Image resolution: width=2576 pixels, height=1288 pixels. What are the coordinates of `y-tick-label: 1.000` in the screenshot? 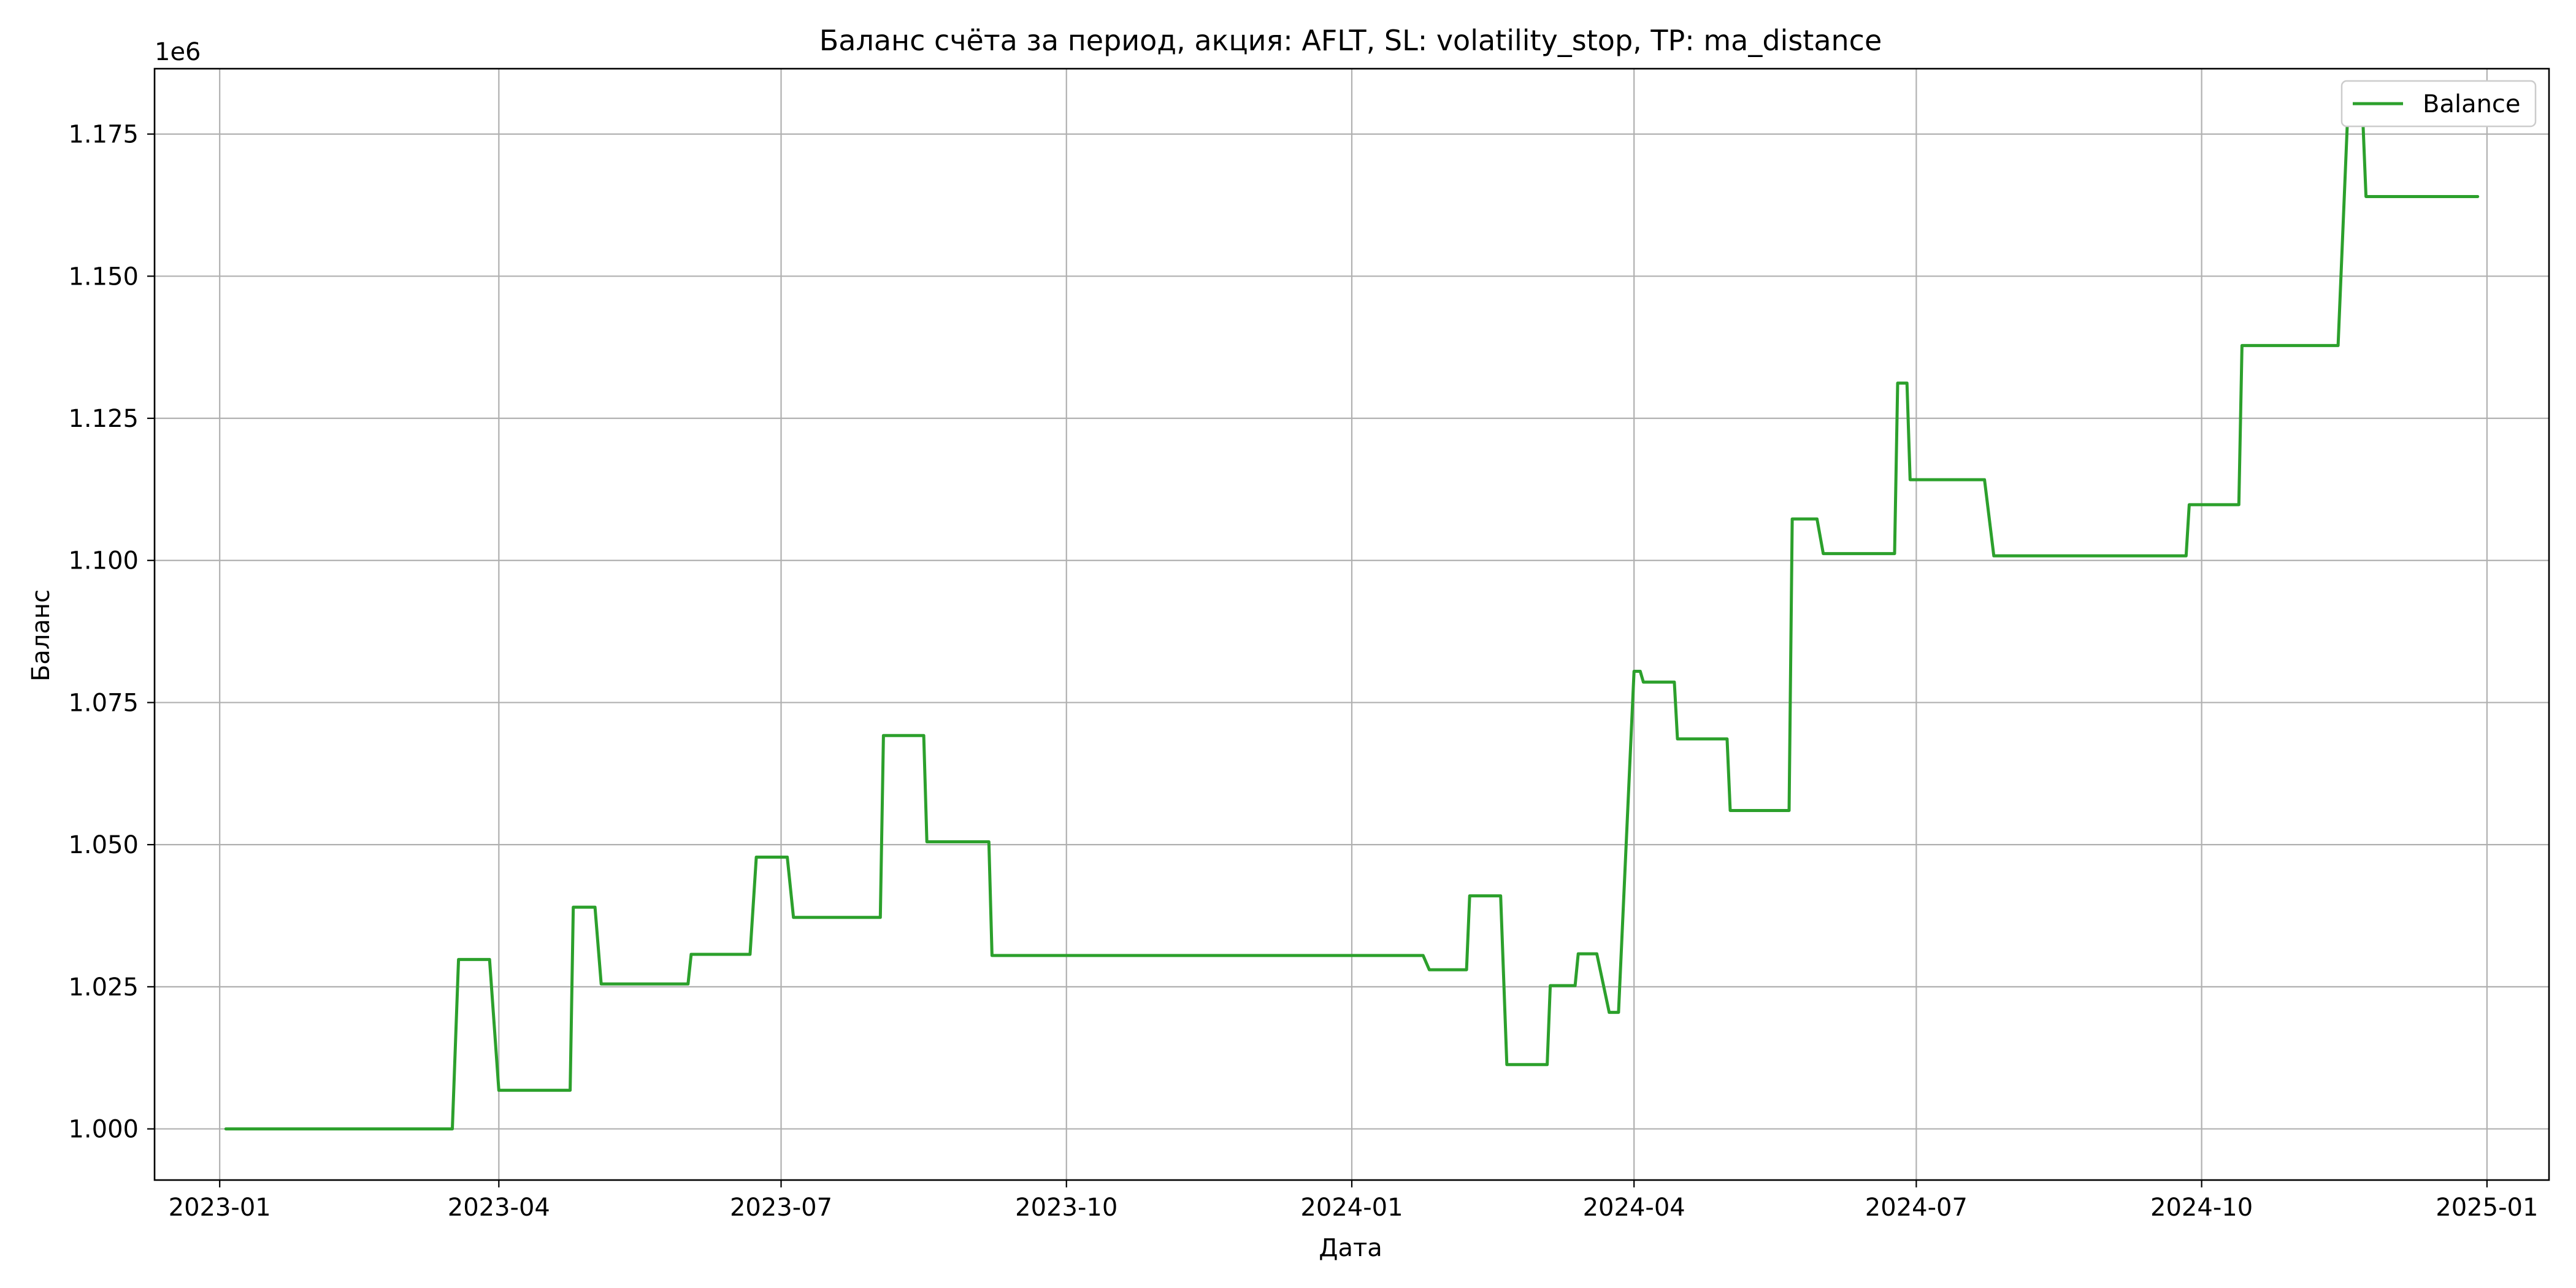 It's located at (103, 1130).